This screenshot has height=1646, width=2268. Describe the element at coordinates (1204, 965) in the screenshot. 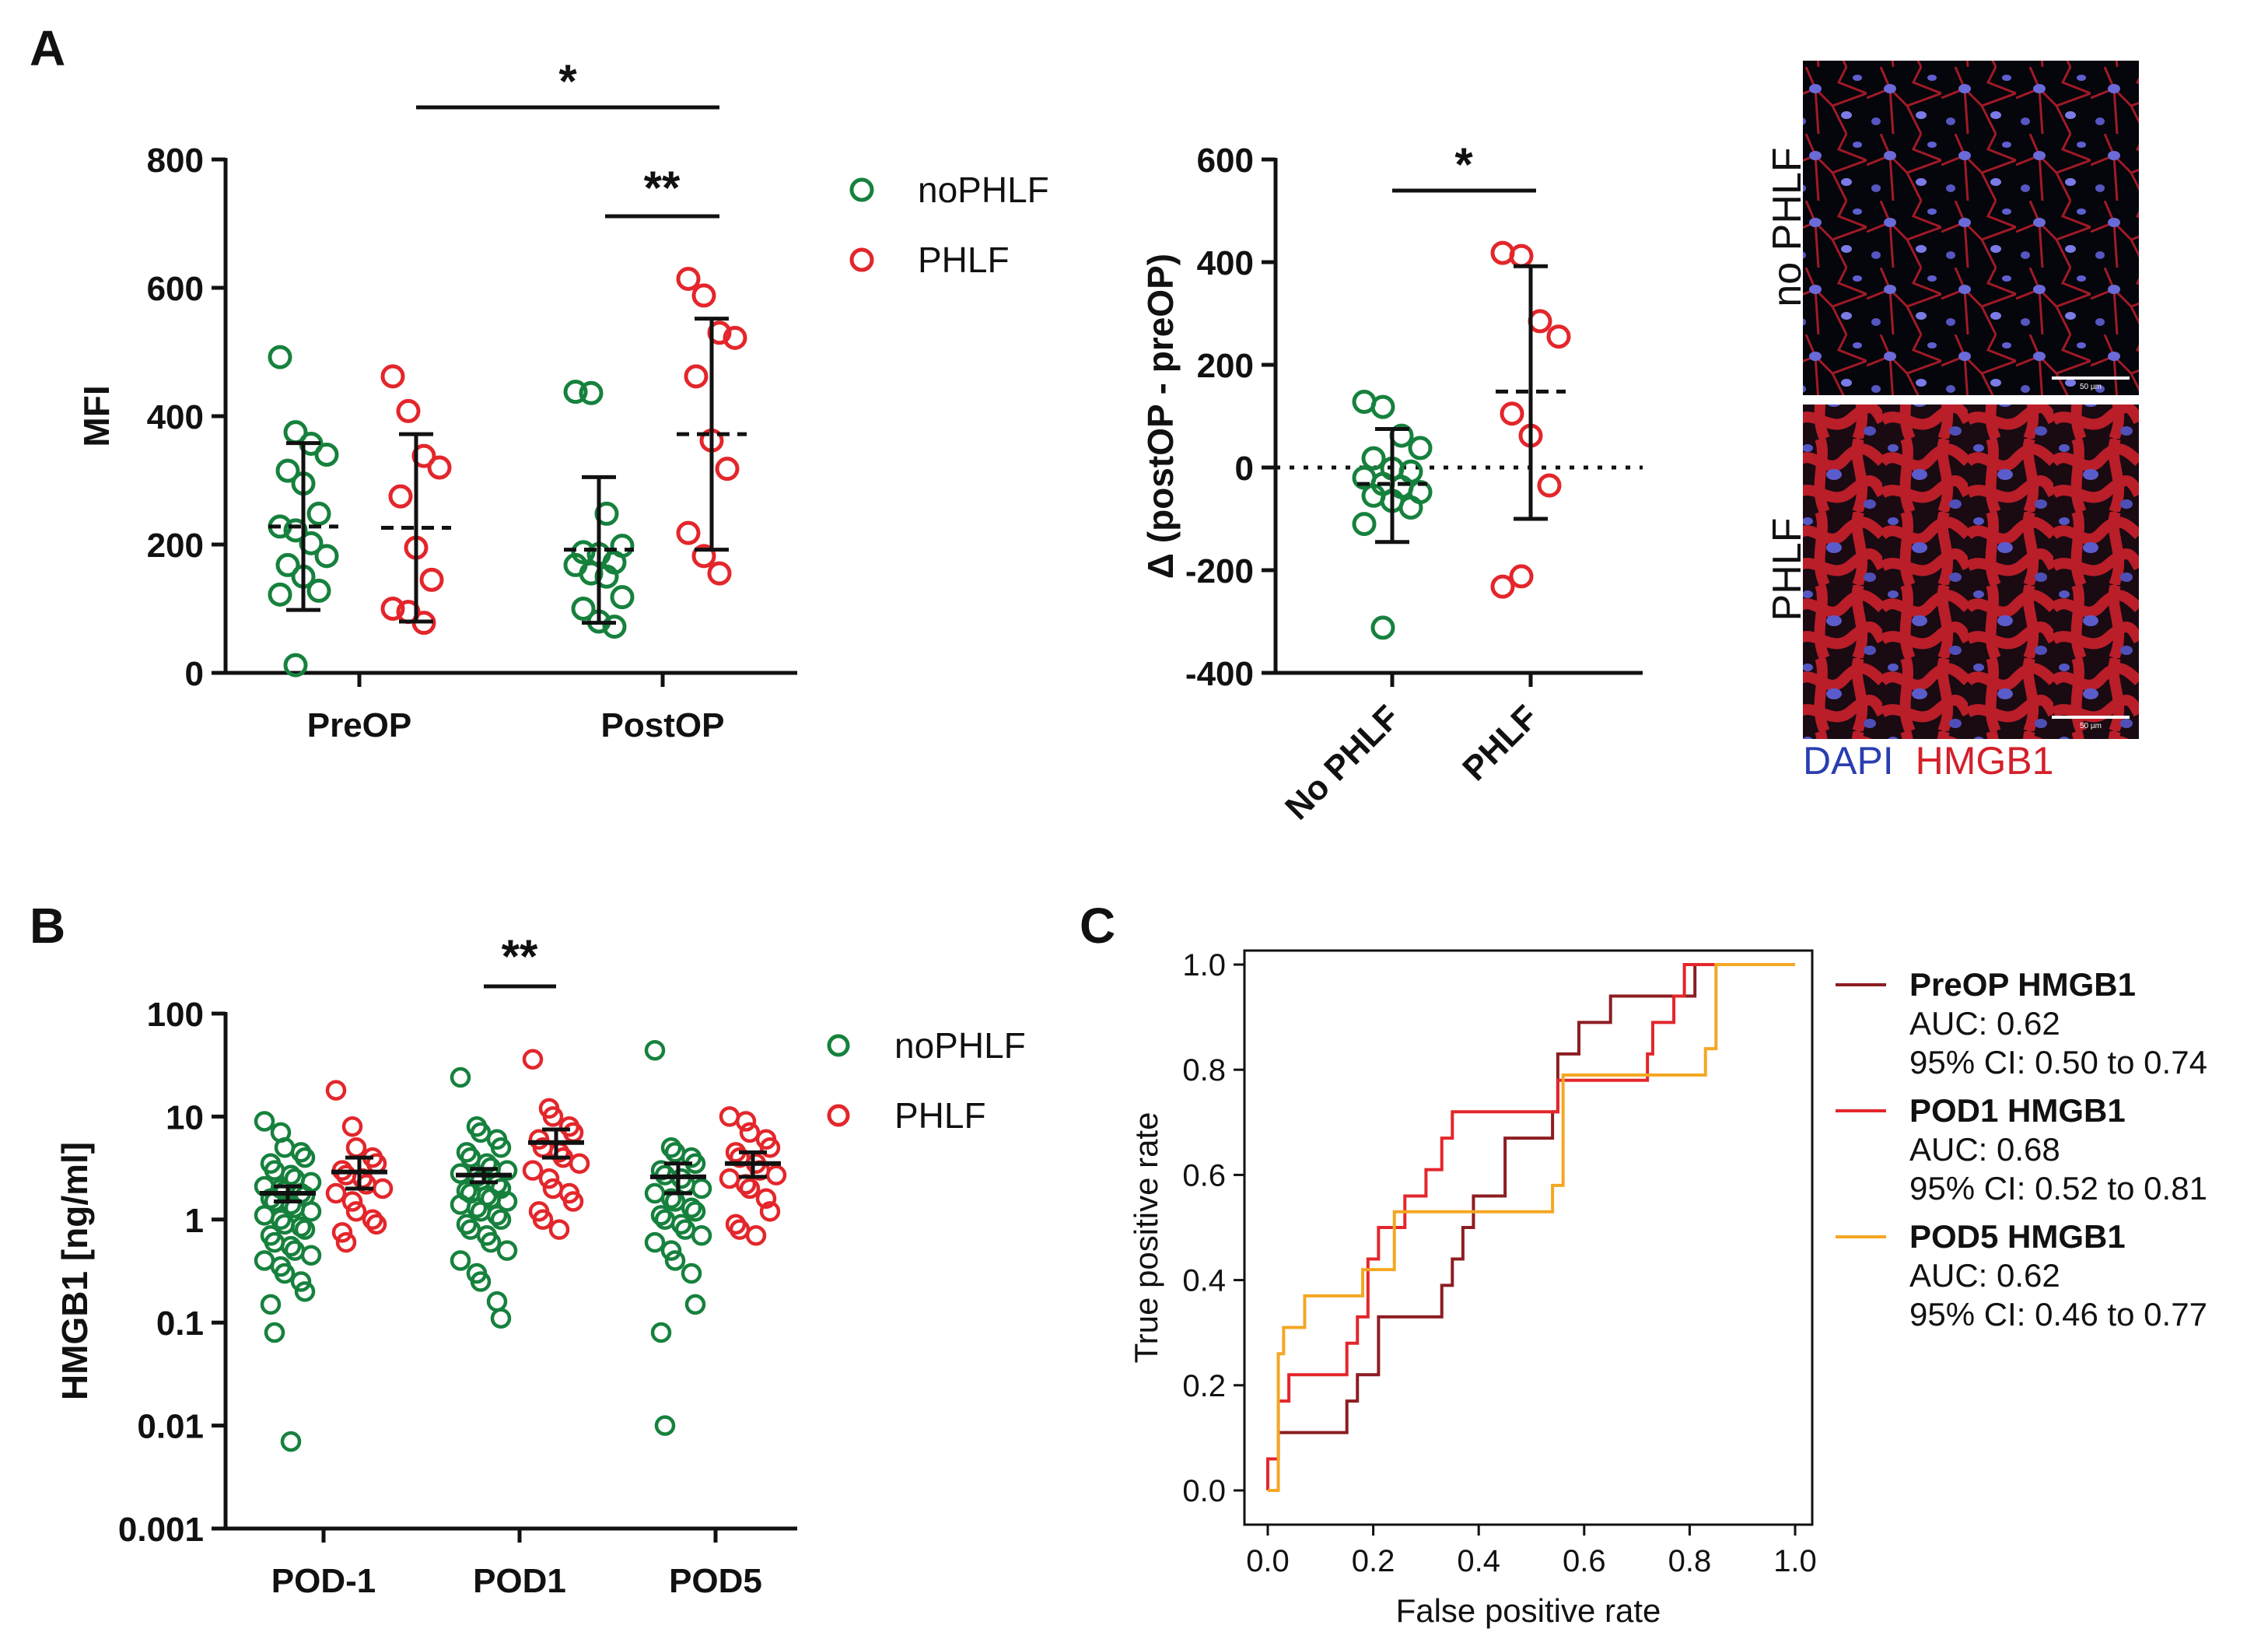

I see `y-tick-label: 1.0` at that location.